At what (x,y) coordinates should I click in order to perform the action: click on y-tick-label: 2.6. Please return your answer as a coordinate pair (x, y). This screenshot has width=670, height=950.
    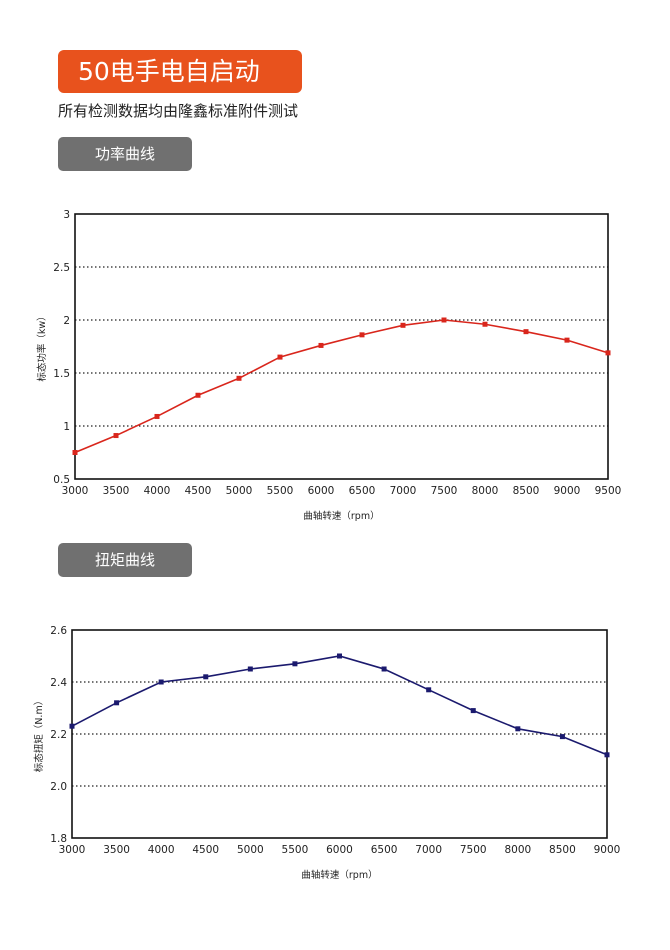
    Looking at the image, I should click on (58, 631).